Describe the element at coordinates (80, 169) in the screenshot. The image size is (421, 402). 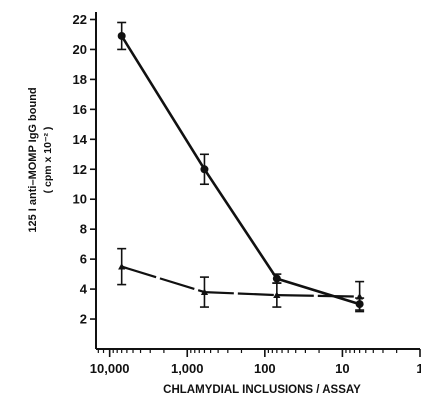
I see `y-tick-label: 12` at that location.